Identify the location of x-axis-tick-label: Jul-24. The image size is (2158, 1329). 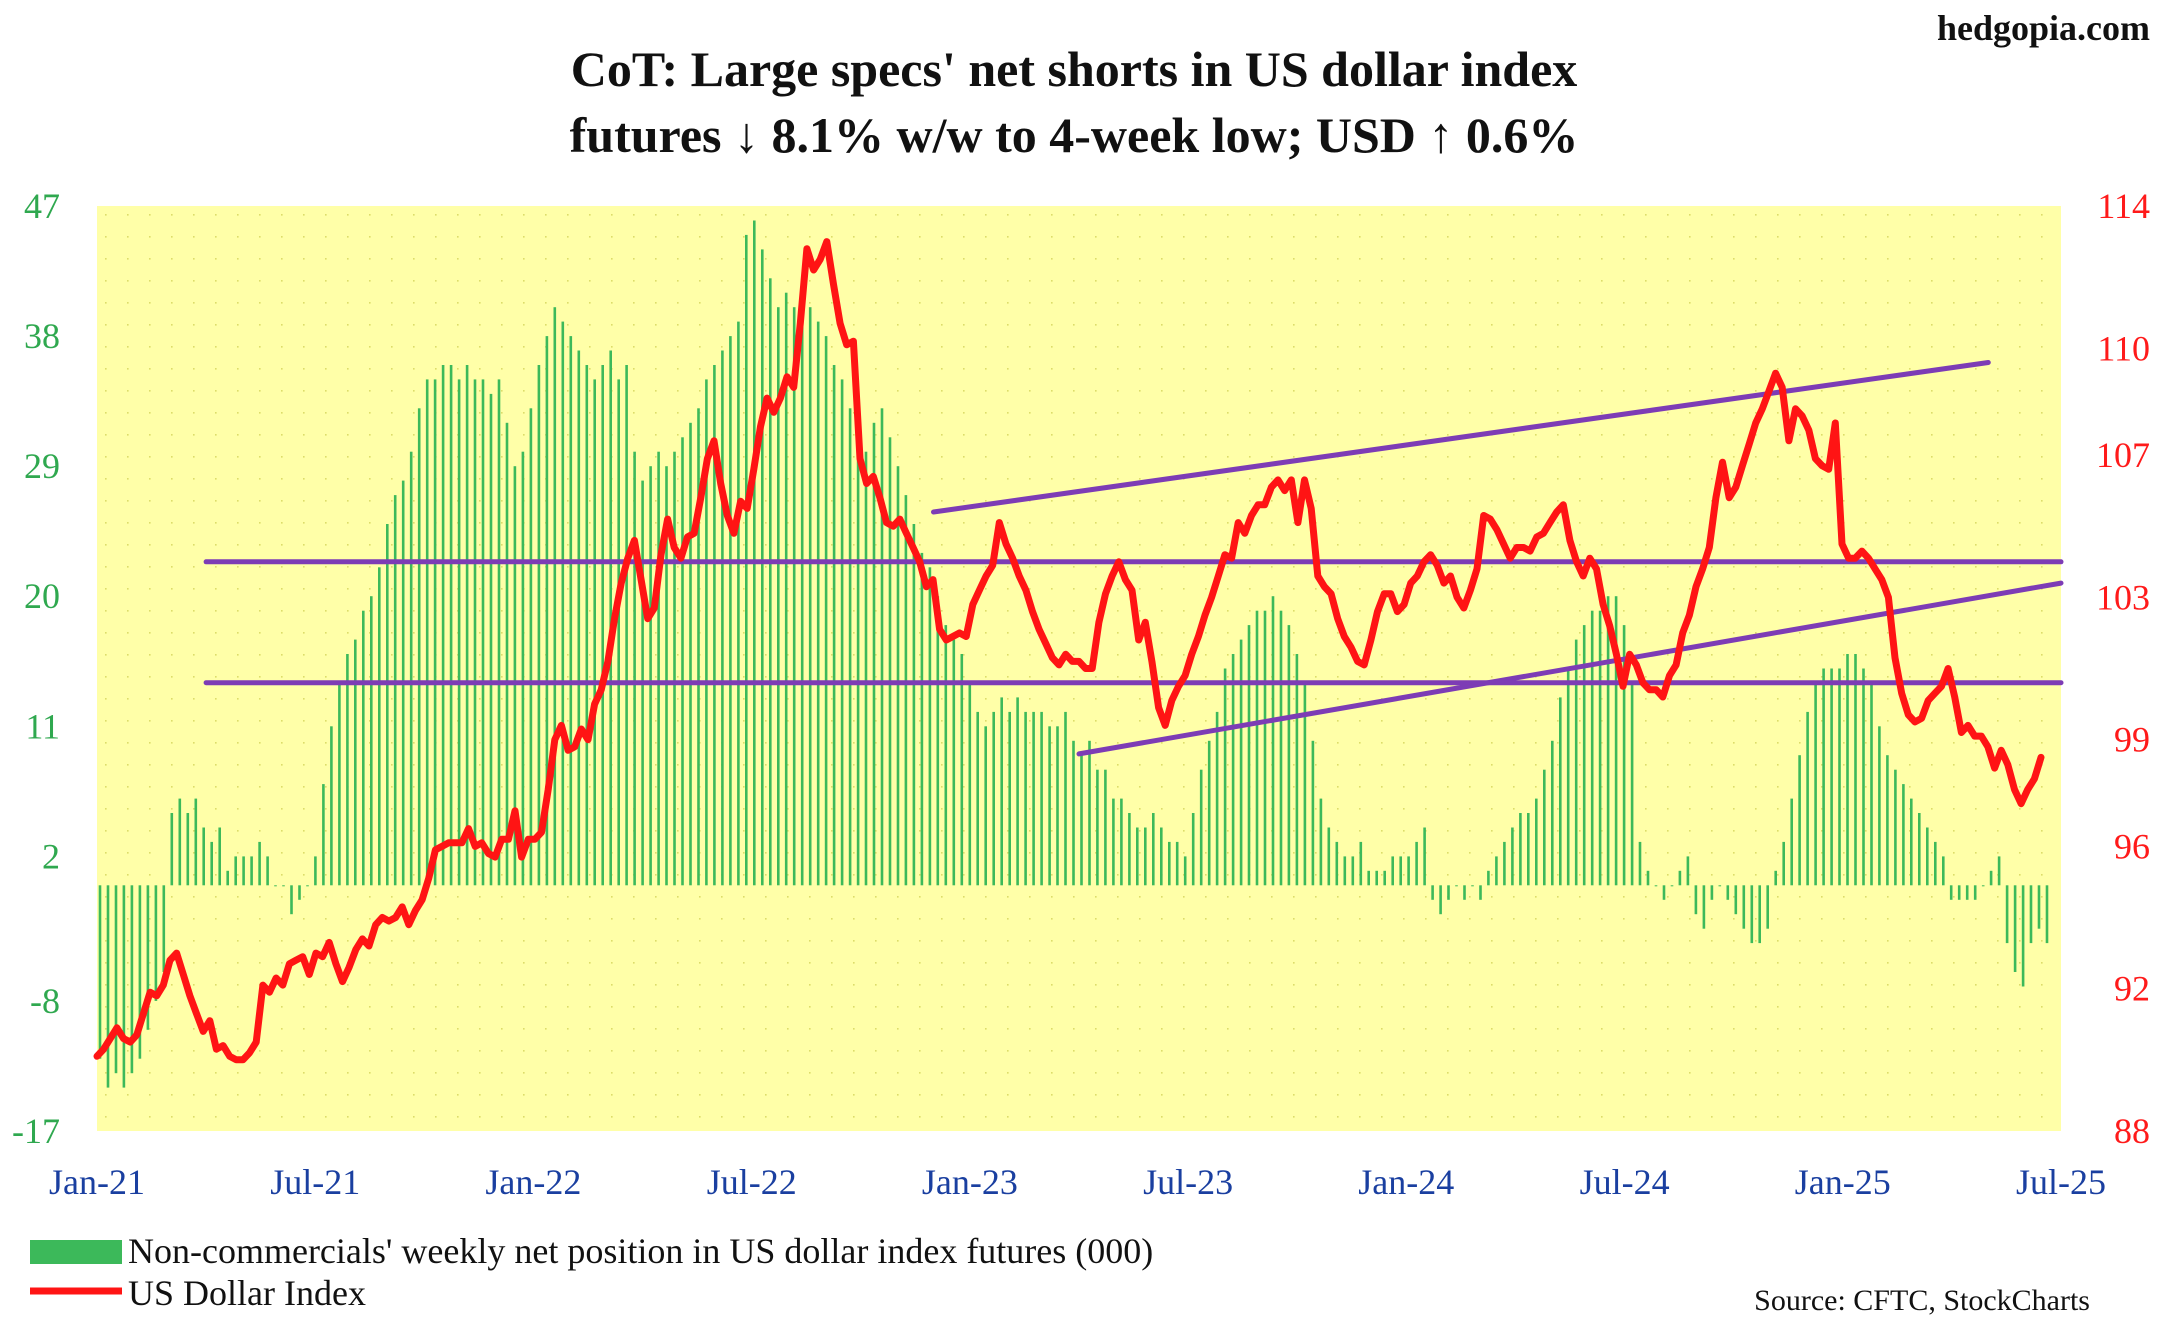
(1625, 1182).